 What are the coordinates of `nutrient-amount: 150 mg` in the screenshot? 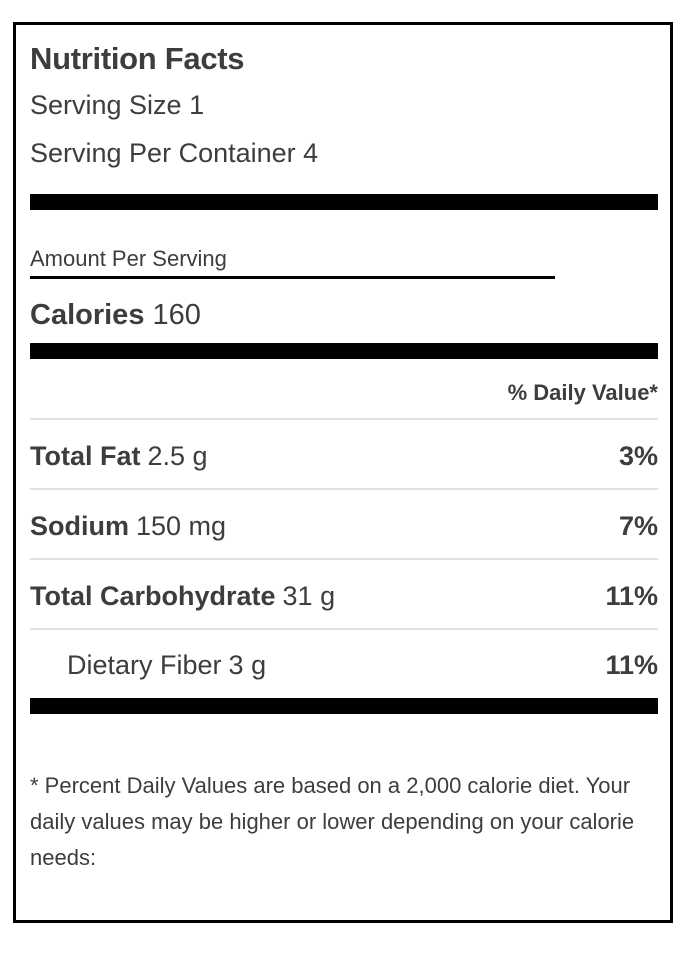 It's located at (181, 526).